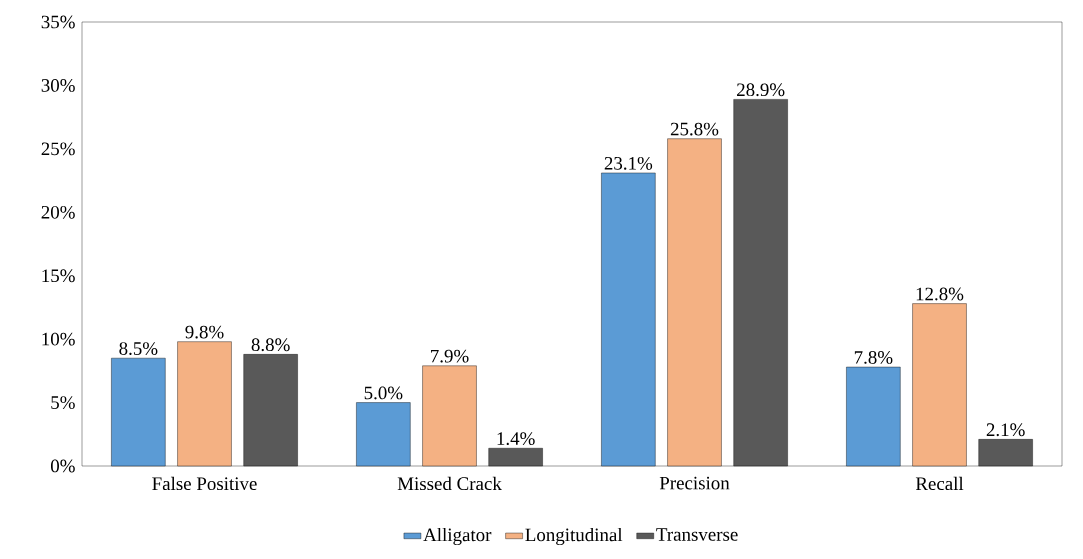  Describe the element at coordinates (62, 466) in the screenshot. I see `y-tick-label: 0%` at that location.